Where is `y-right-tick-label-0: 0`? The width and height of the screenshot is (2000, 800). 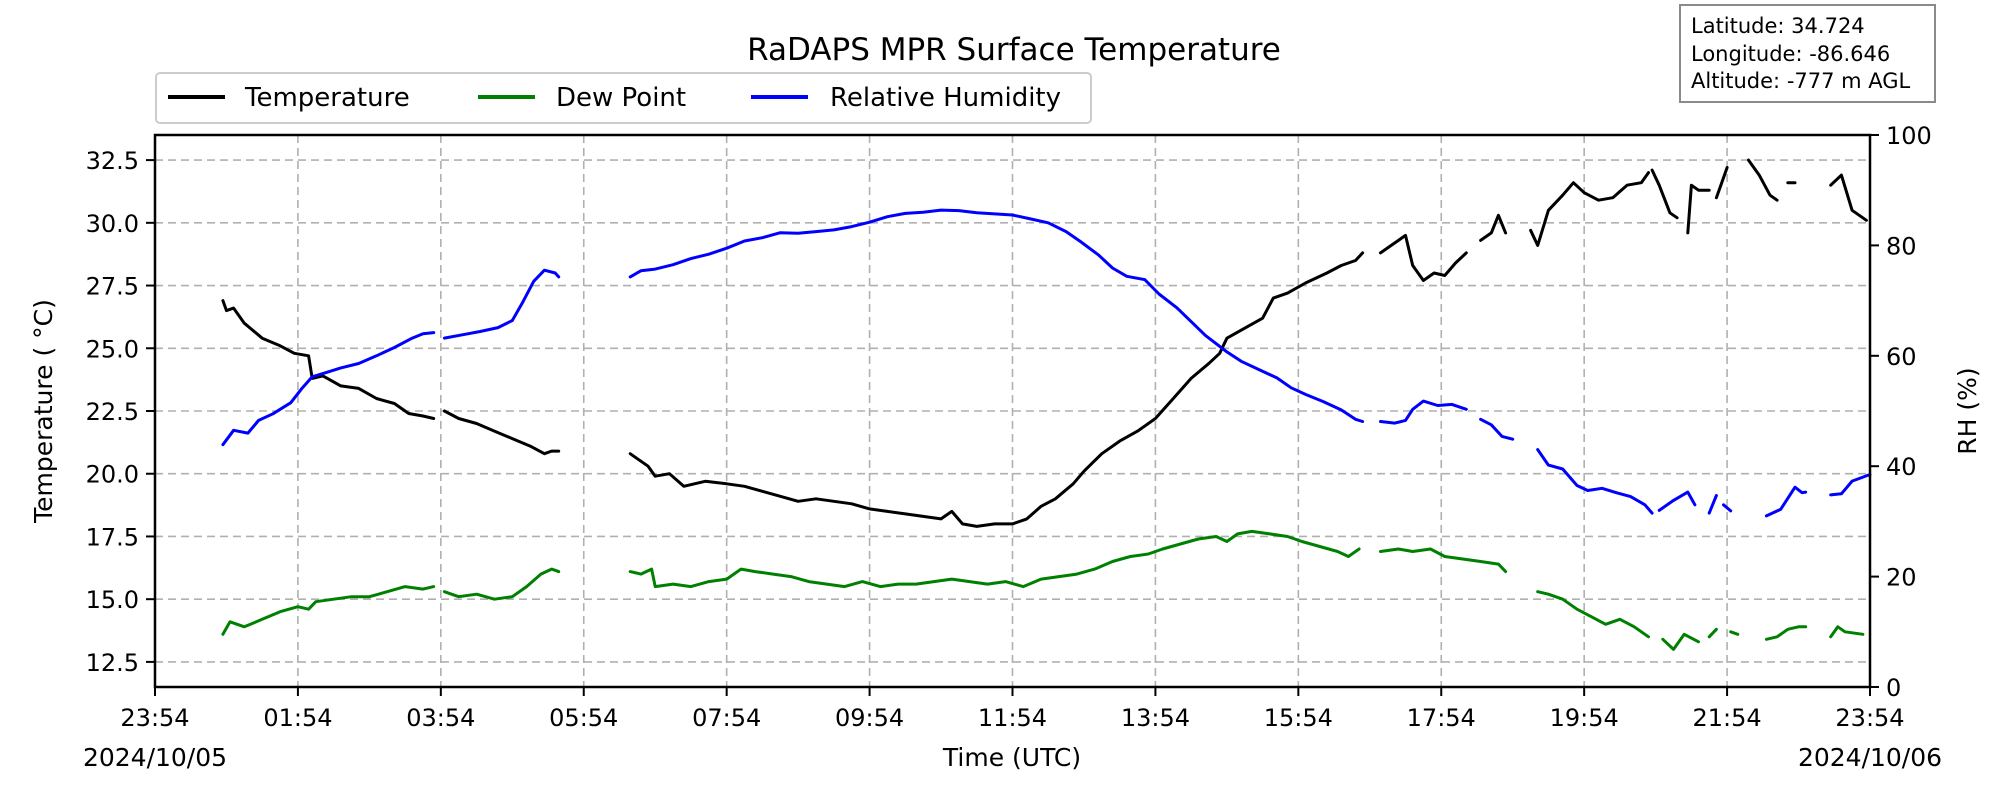 y-right-tick-label-0: 0 is located at coordinates (1893, 688).